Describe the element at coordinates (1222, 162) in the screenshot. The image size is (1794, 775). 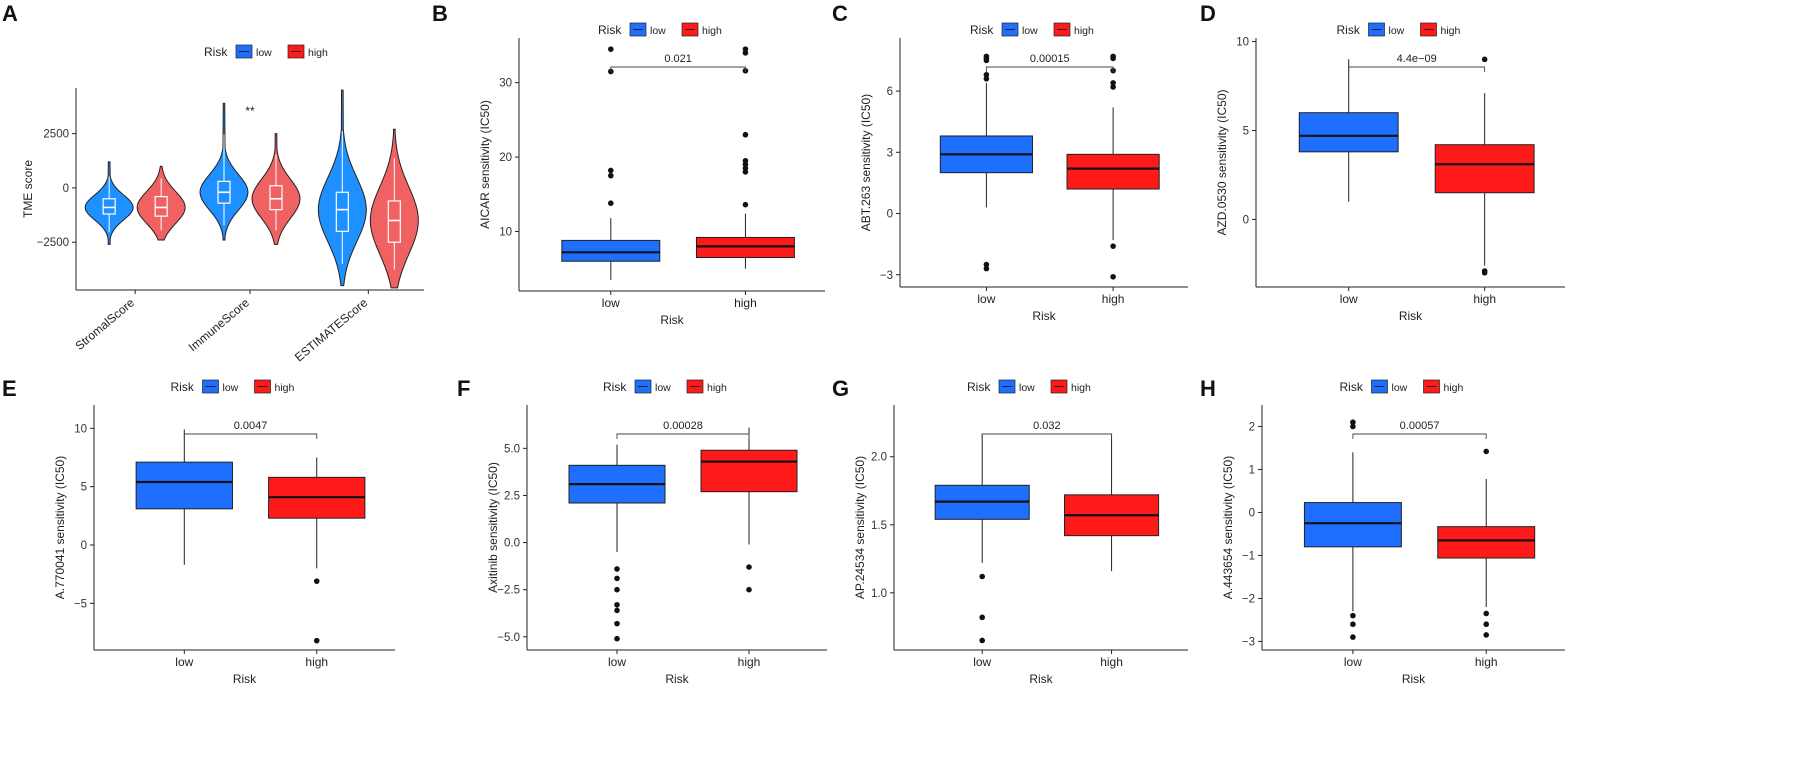
I see `y-axis-label: AZD.0530 sensitivity (IC50)` at that location.